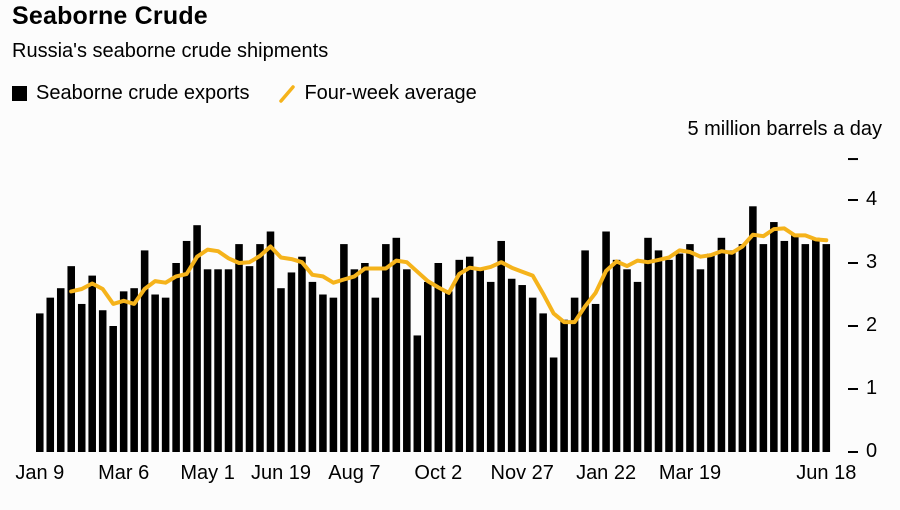 The height and width of the screenshot is (510, 900). I want to click on x-axis-label: Mar 6, so click(124, 473).